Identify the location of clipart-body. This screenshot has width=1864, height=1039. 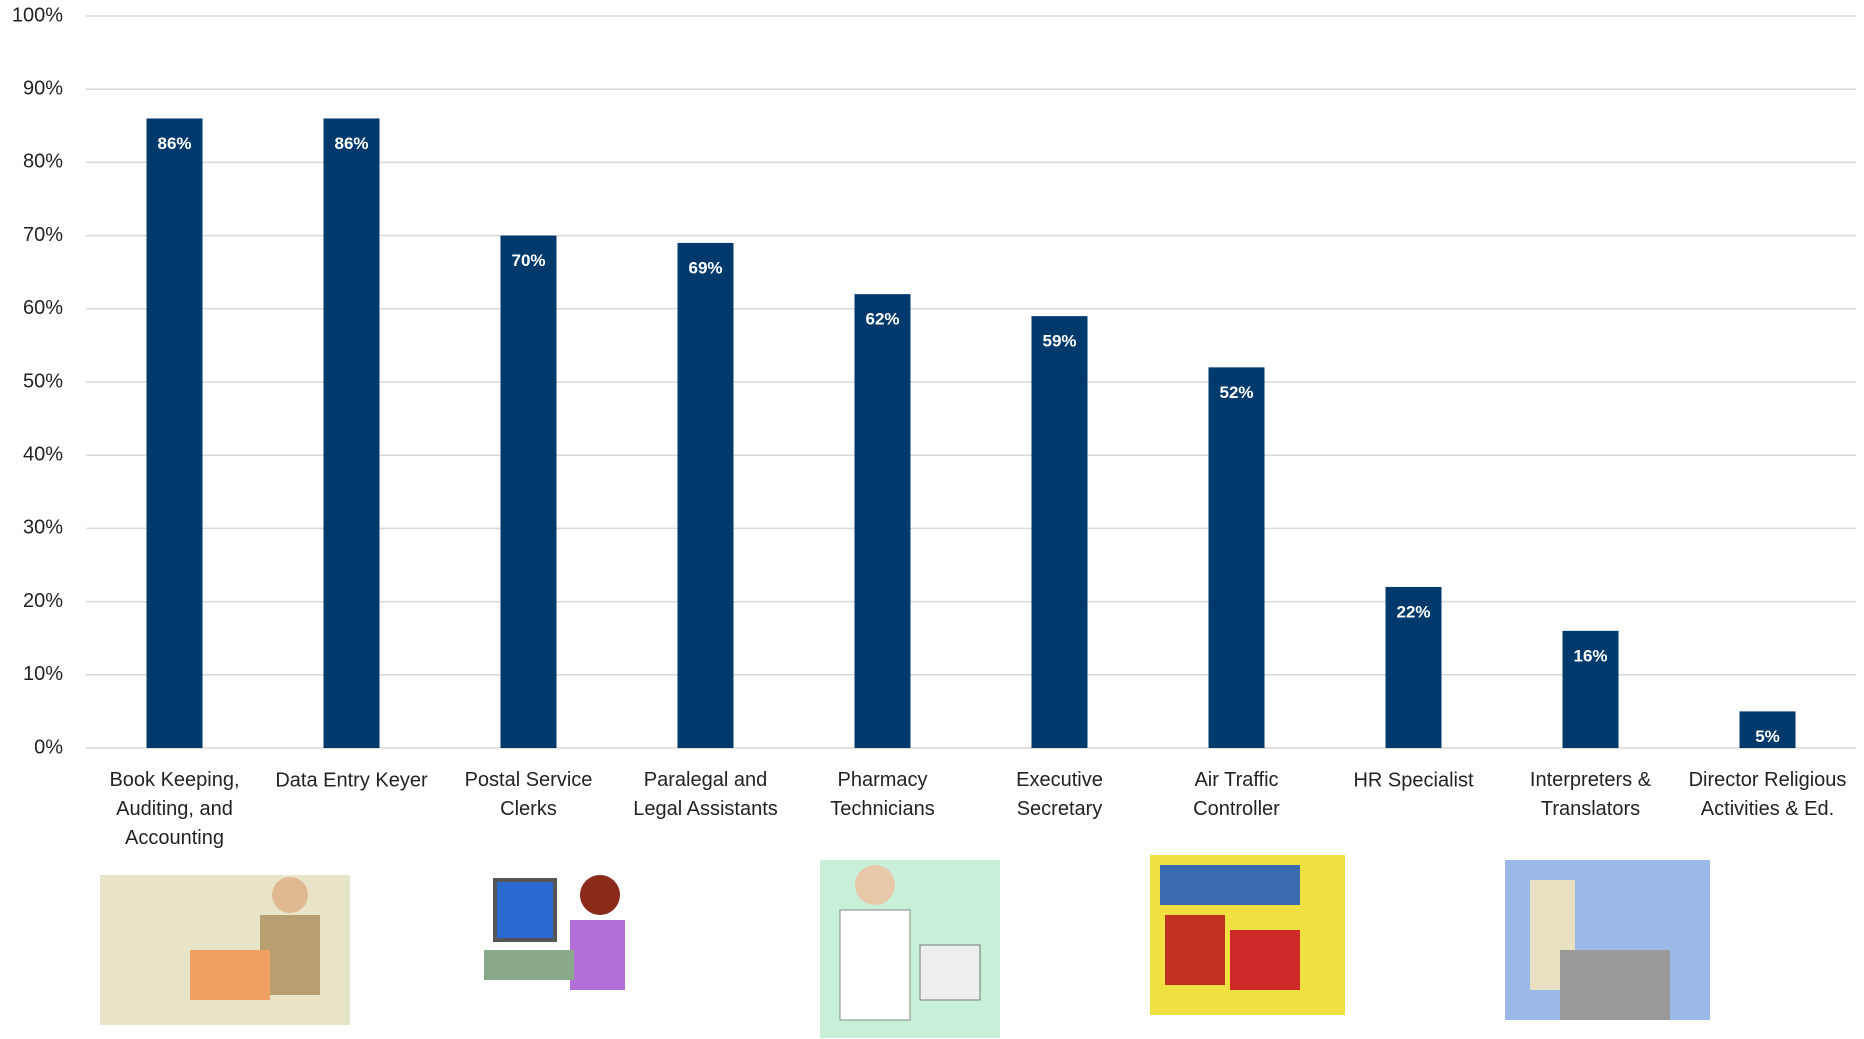
(597, 955).